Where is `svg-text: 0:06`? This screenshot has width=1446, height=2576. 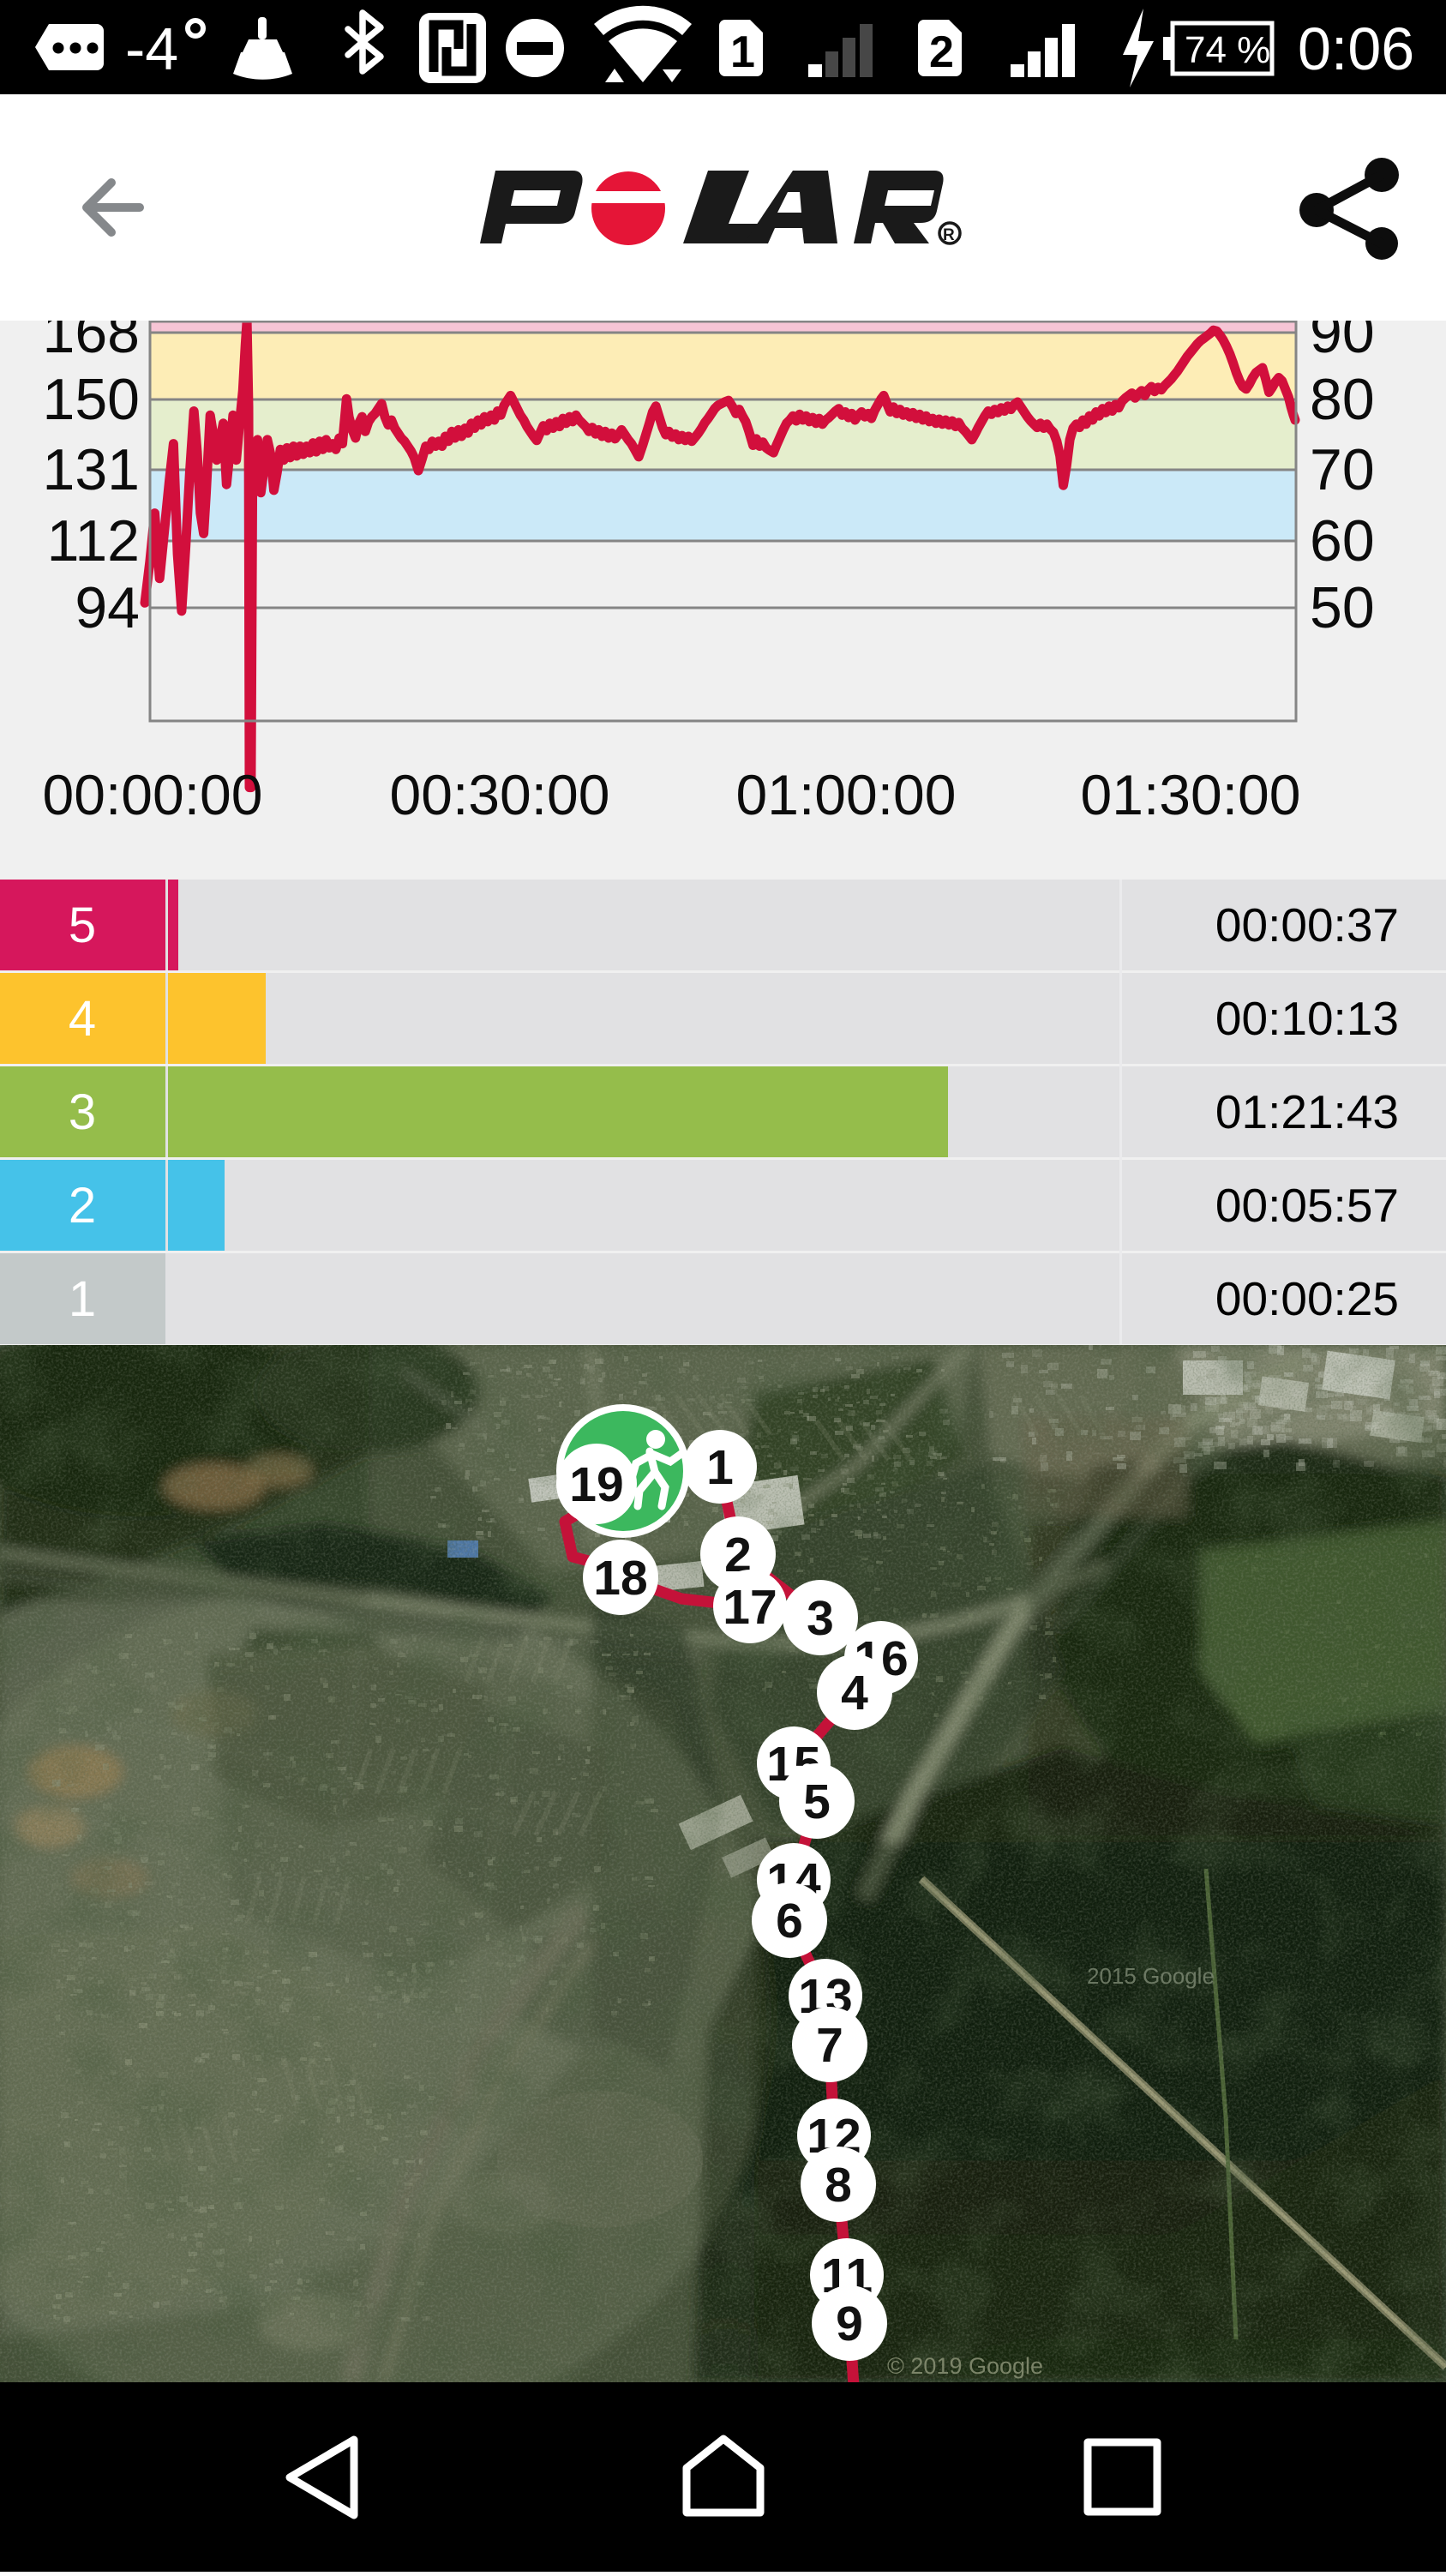
svg-text: 0:06 is located at coordinates (1356, 48).